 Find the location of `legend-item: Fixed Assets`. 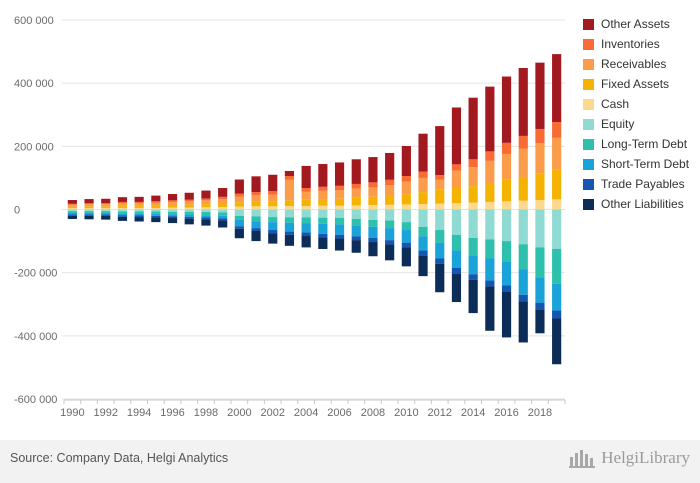

legend-item: Fixed Assets is located at coordinates (641, 84).